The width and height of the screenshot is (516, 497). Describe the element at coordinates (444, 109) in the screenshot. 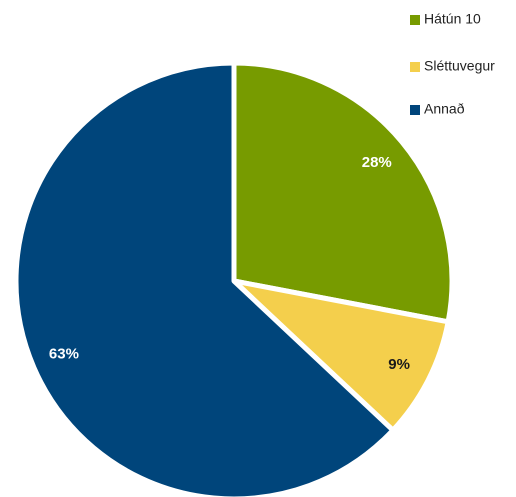

I see `legend-label: Annað` at that location.